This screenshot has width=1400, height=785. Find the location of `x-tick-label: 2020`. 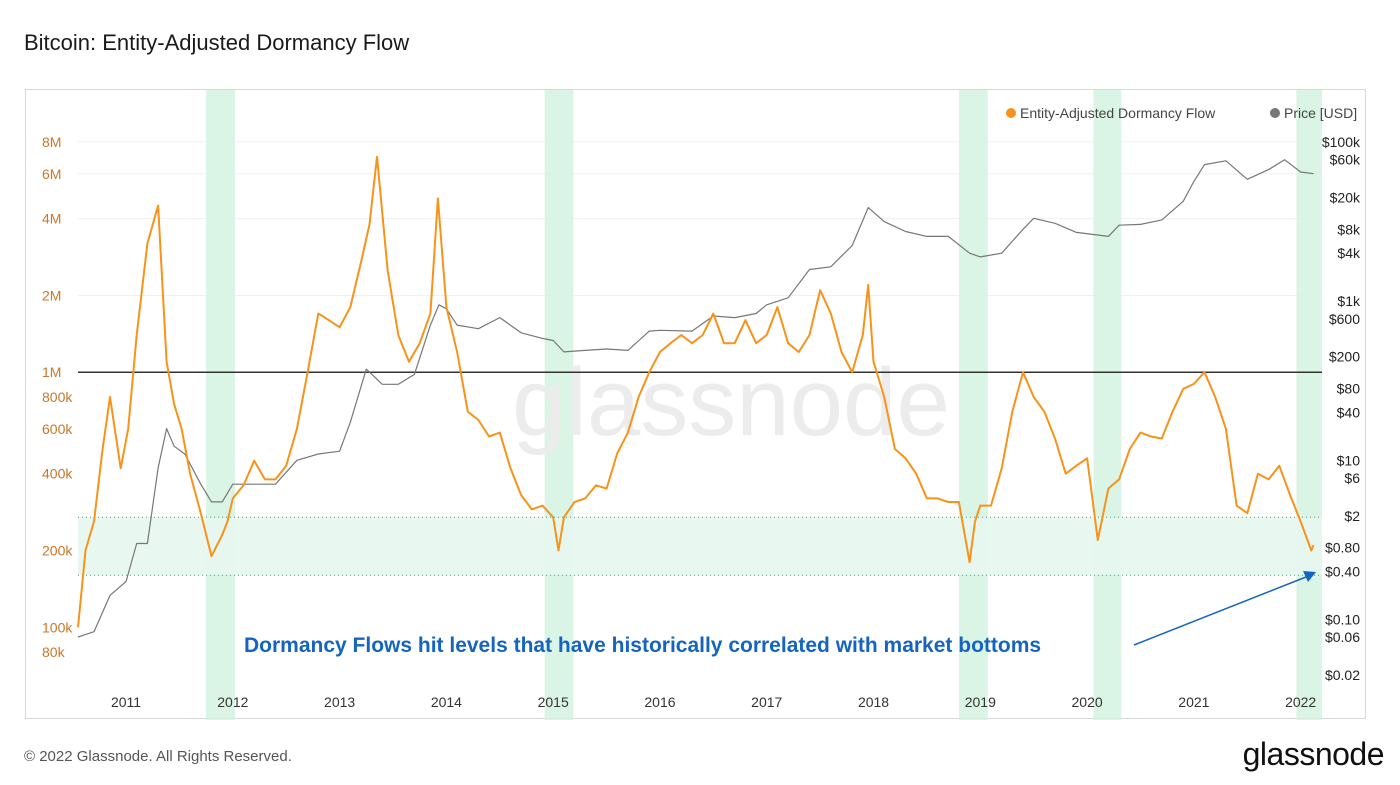

x-tick-label: 2020 is located at coordinates (1087, 702).